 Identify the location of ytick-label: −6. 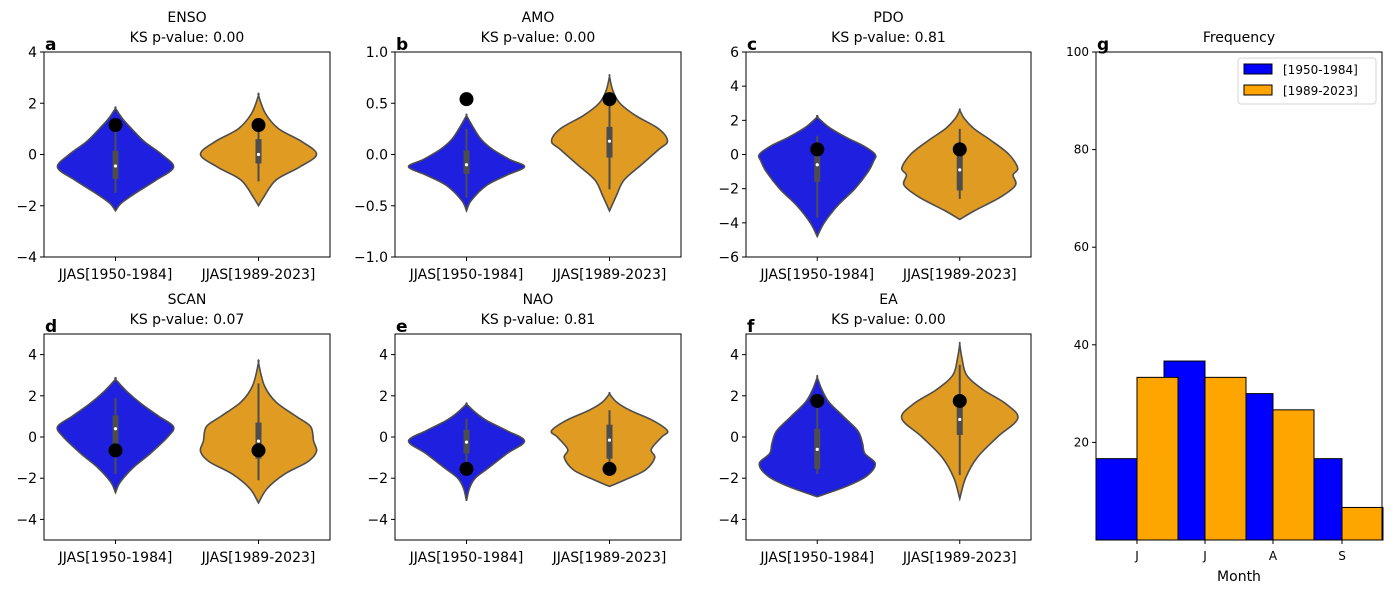
(728, 258).